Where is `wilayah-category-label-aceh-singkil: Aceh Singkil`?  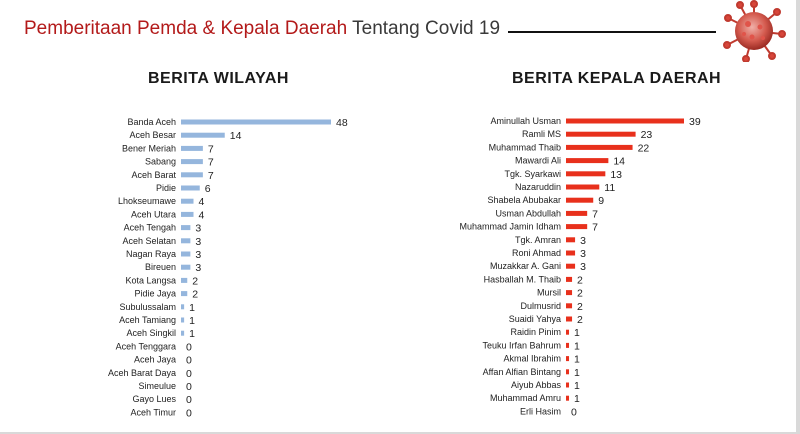
wilayah-category-label-aceh-singkil: Aceh Singkil is located at coordinates (151, 333).